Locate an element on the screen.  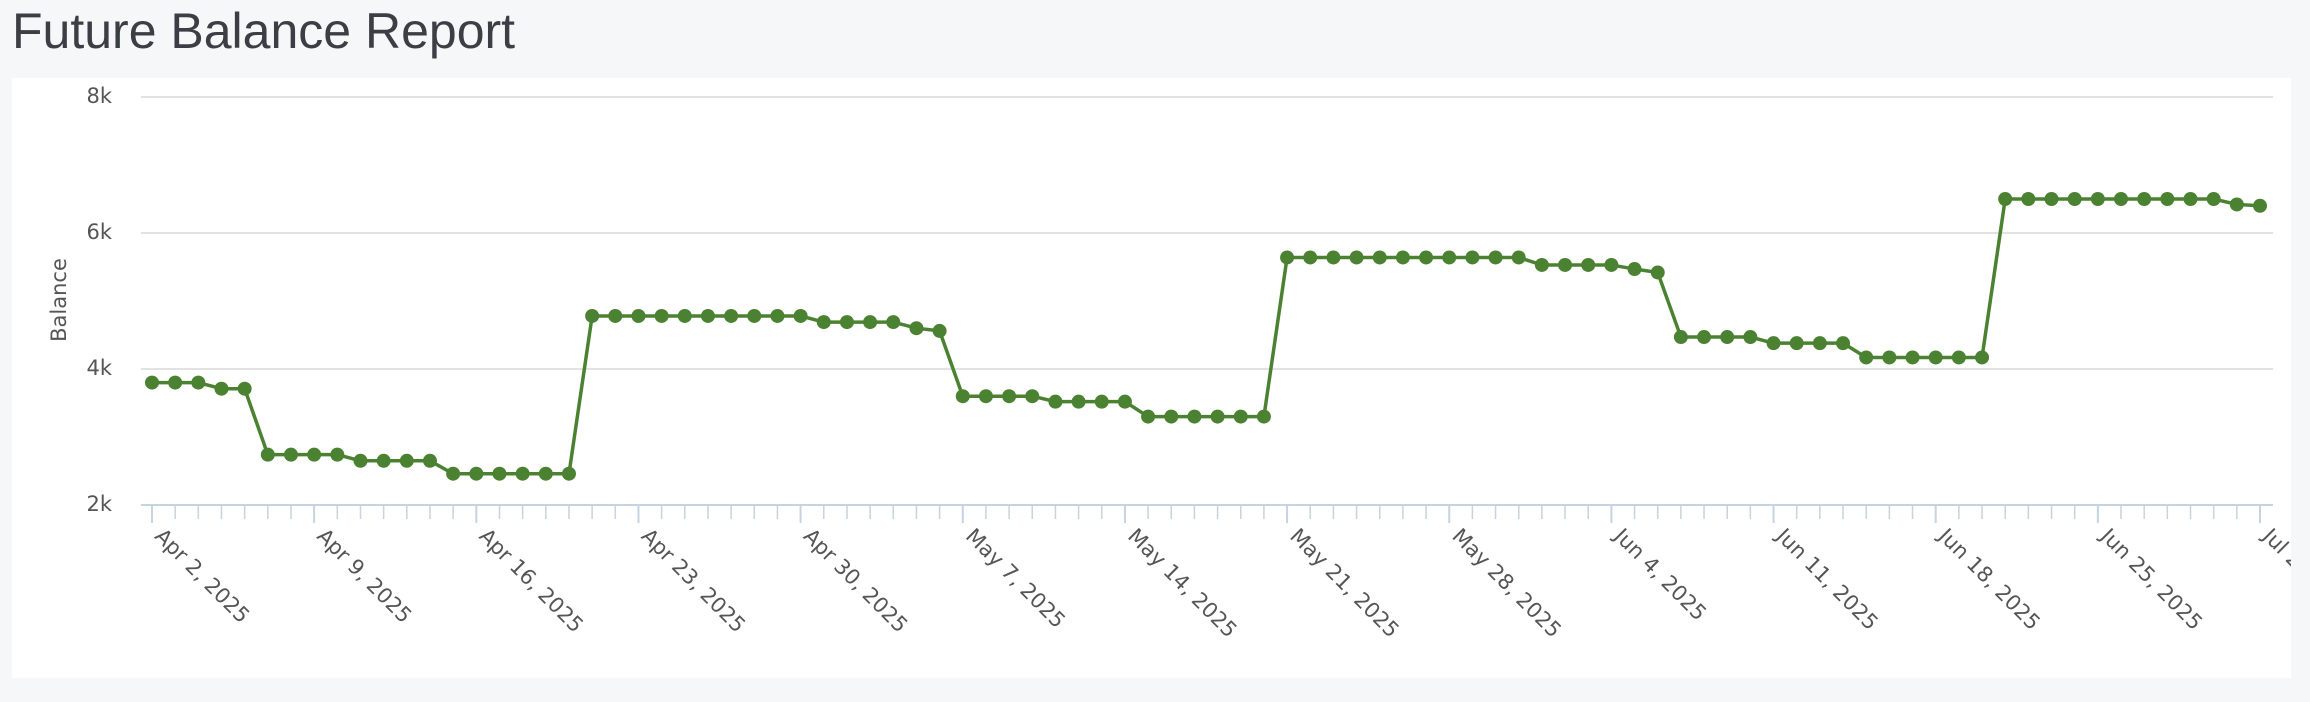
x-tick-label: Jun 25, 2025 is located at coordinates (2151, 578).